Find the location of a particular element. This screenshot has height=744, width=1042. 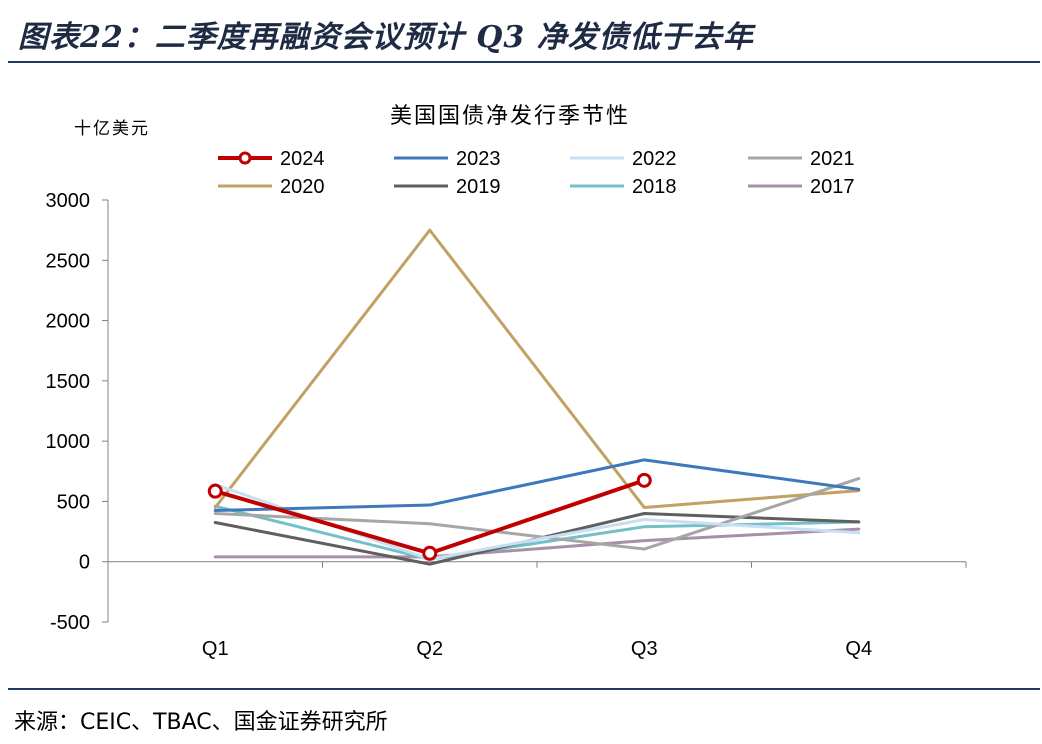

series-line-2018 is located at coordinates (537, 532).